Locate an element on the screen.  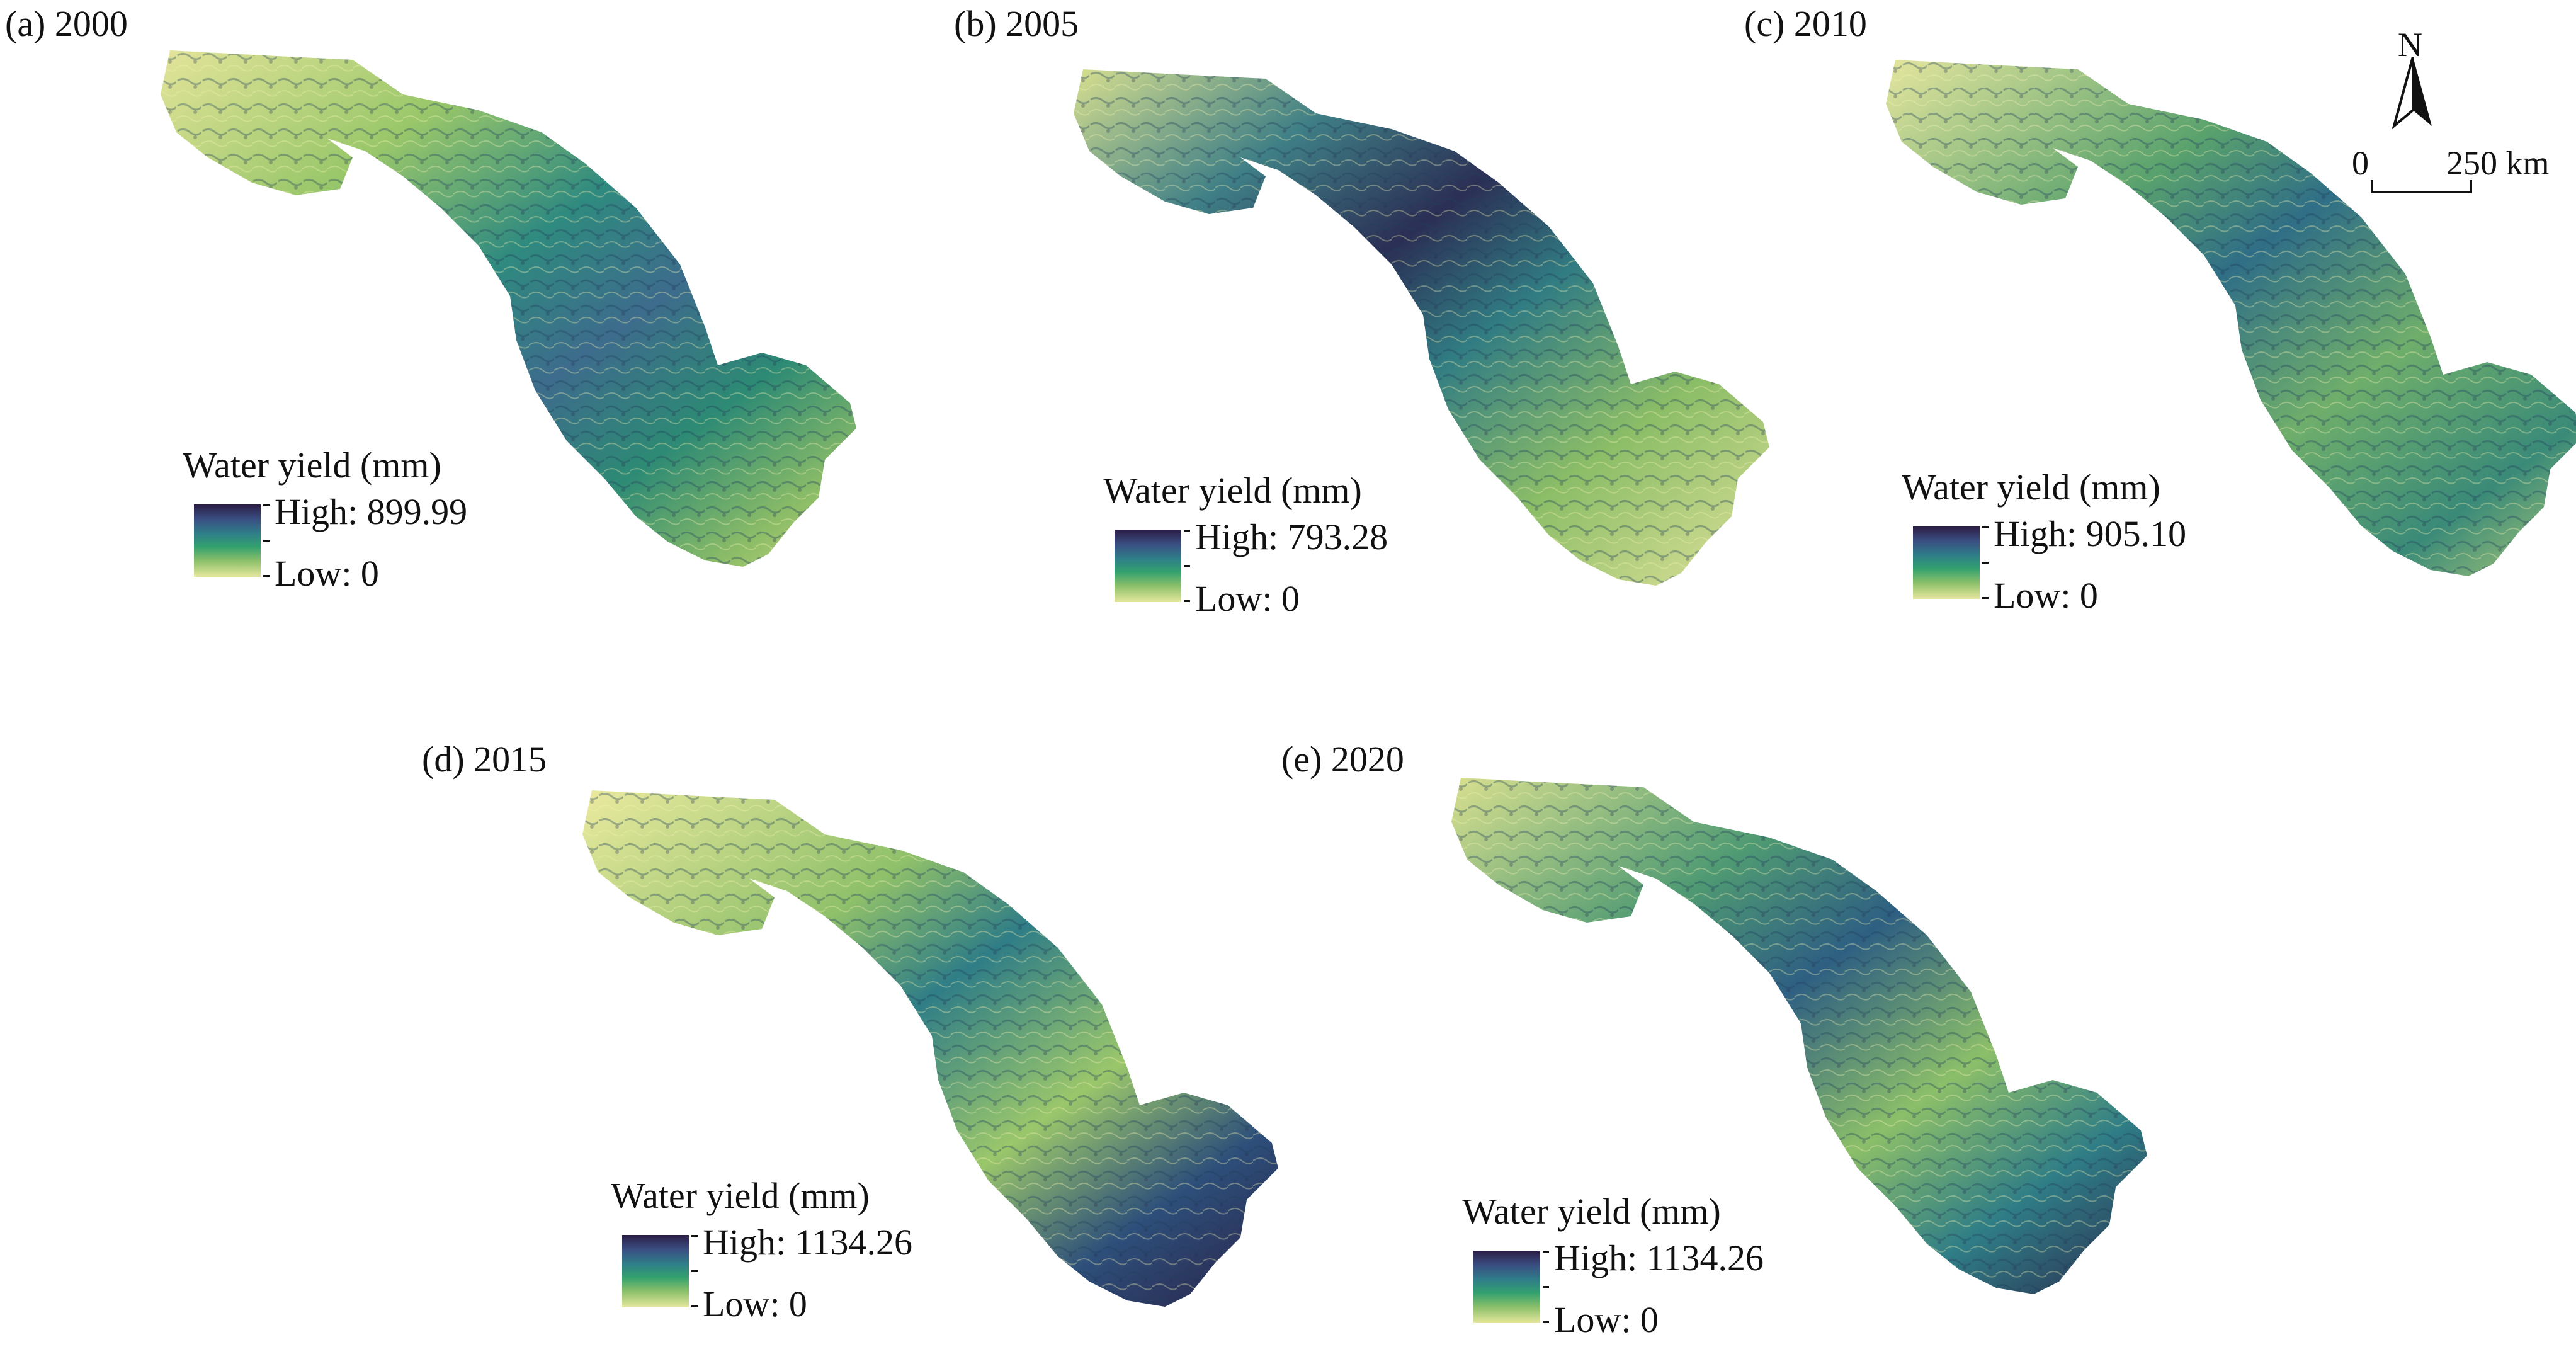
panel-label-e: (e) 2020 is located at coordinates (1342, 760).